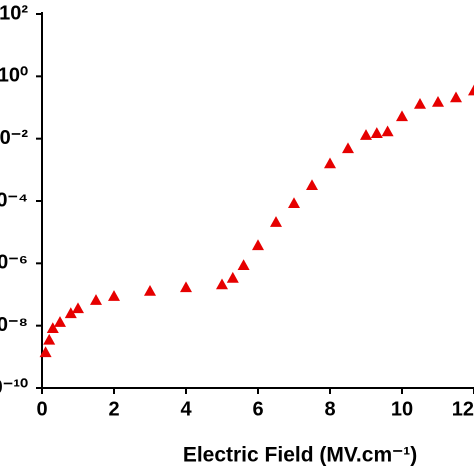 The width and height of the screenshot is (474, 474). What do you see at coordinates (41, 409) in the screenshot?
I see `x-tick-label: 0` at bounding box center [41, 409].